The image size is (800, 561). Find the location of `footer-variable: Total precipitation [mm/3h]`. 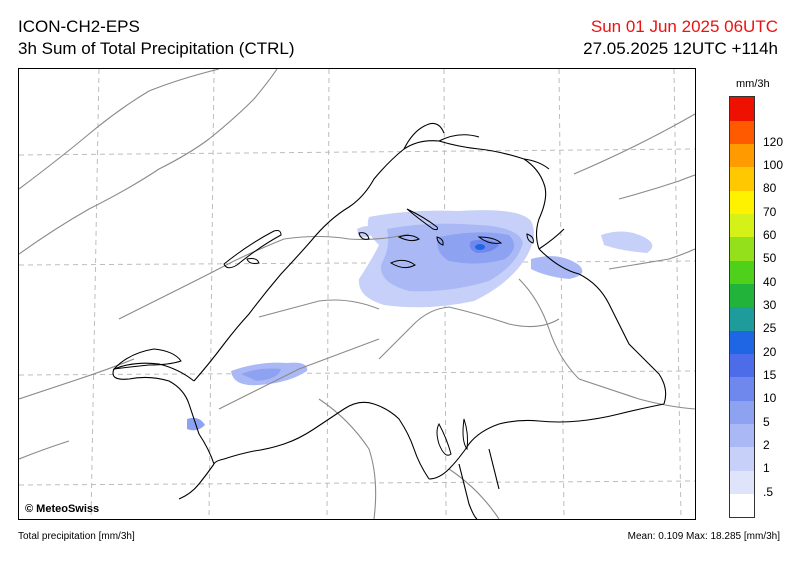

footer-variable: Total precipitation [mm/3h] is located at coordinates (76, 536).